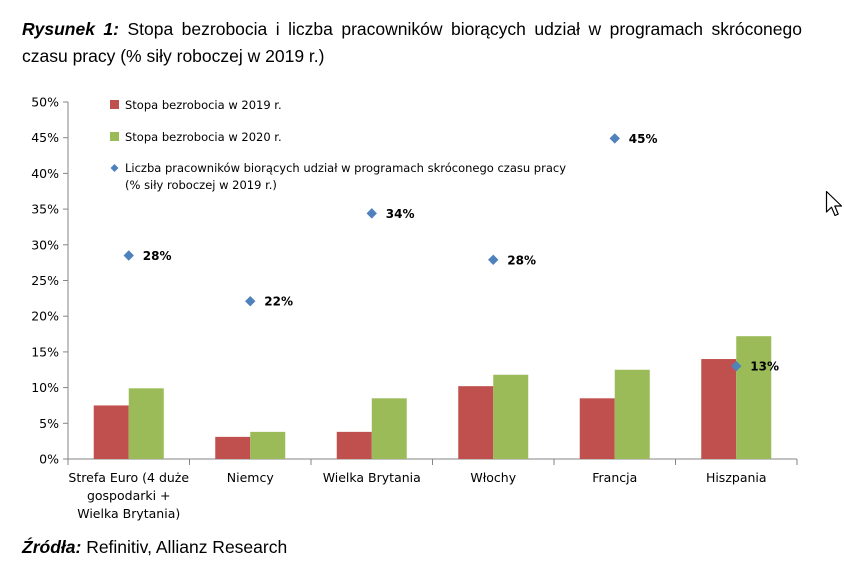 The image size is (844, 574). I want to click on data-label: 22%, so click(278, 302).